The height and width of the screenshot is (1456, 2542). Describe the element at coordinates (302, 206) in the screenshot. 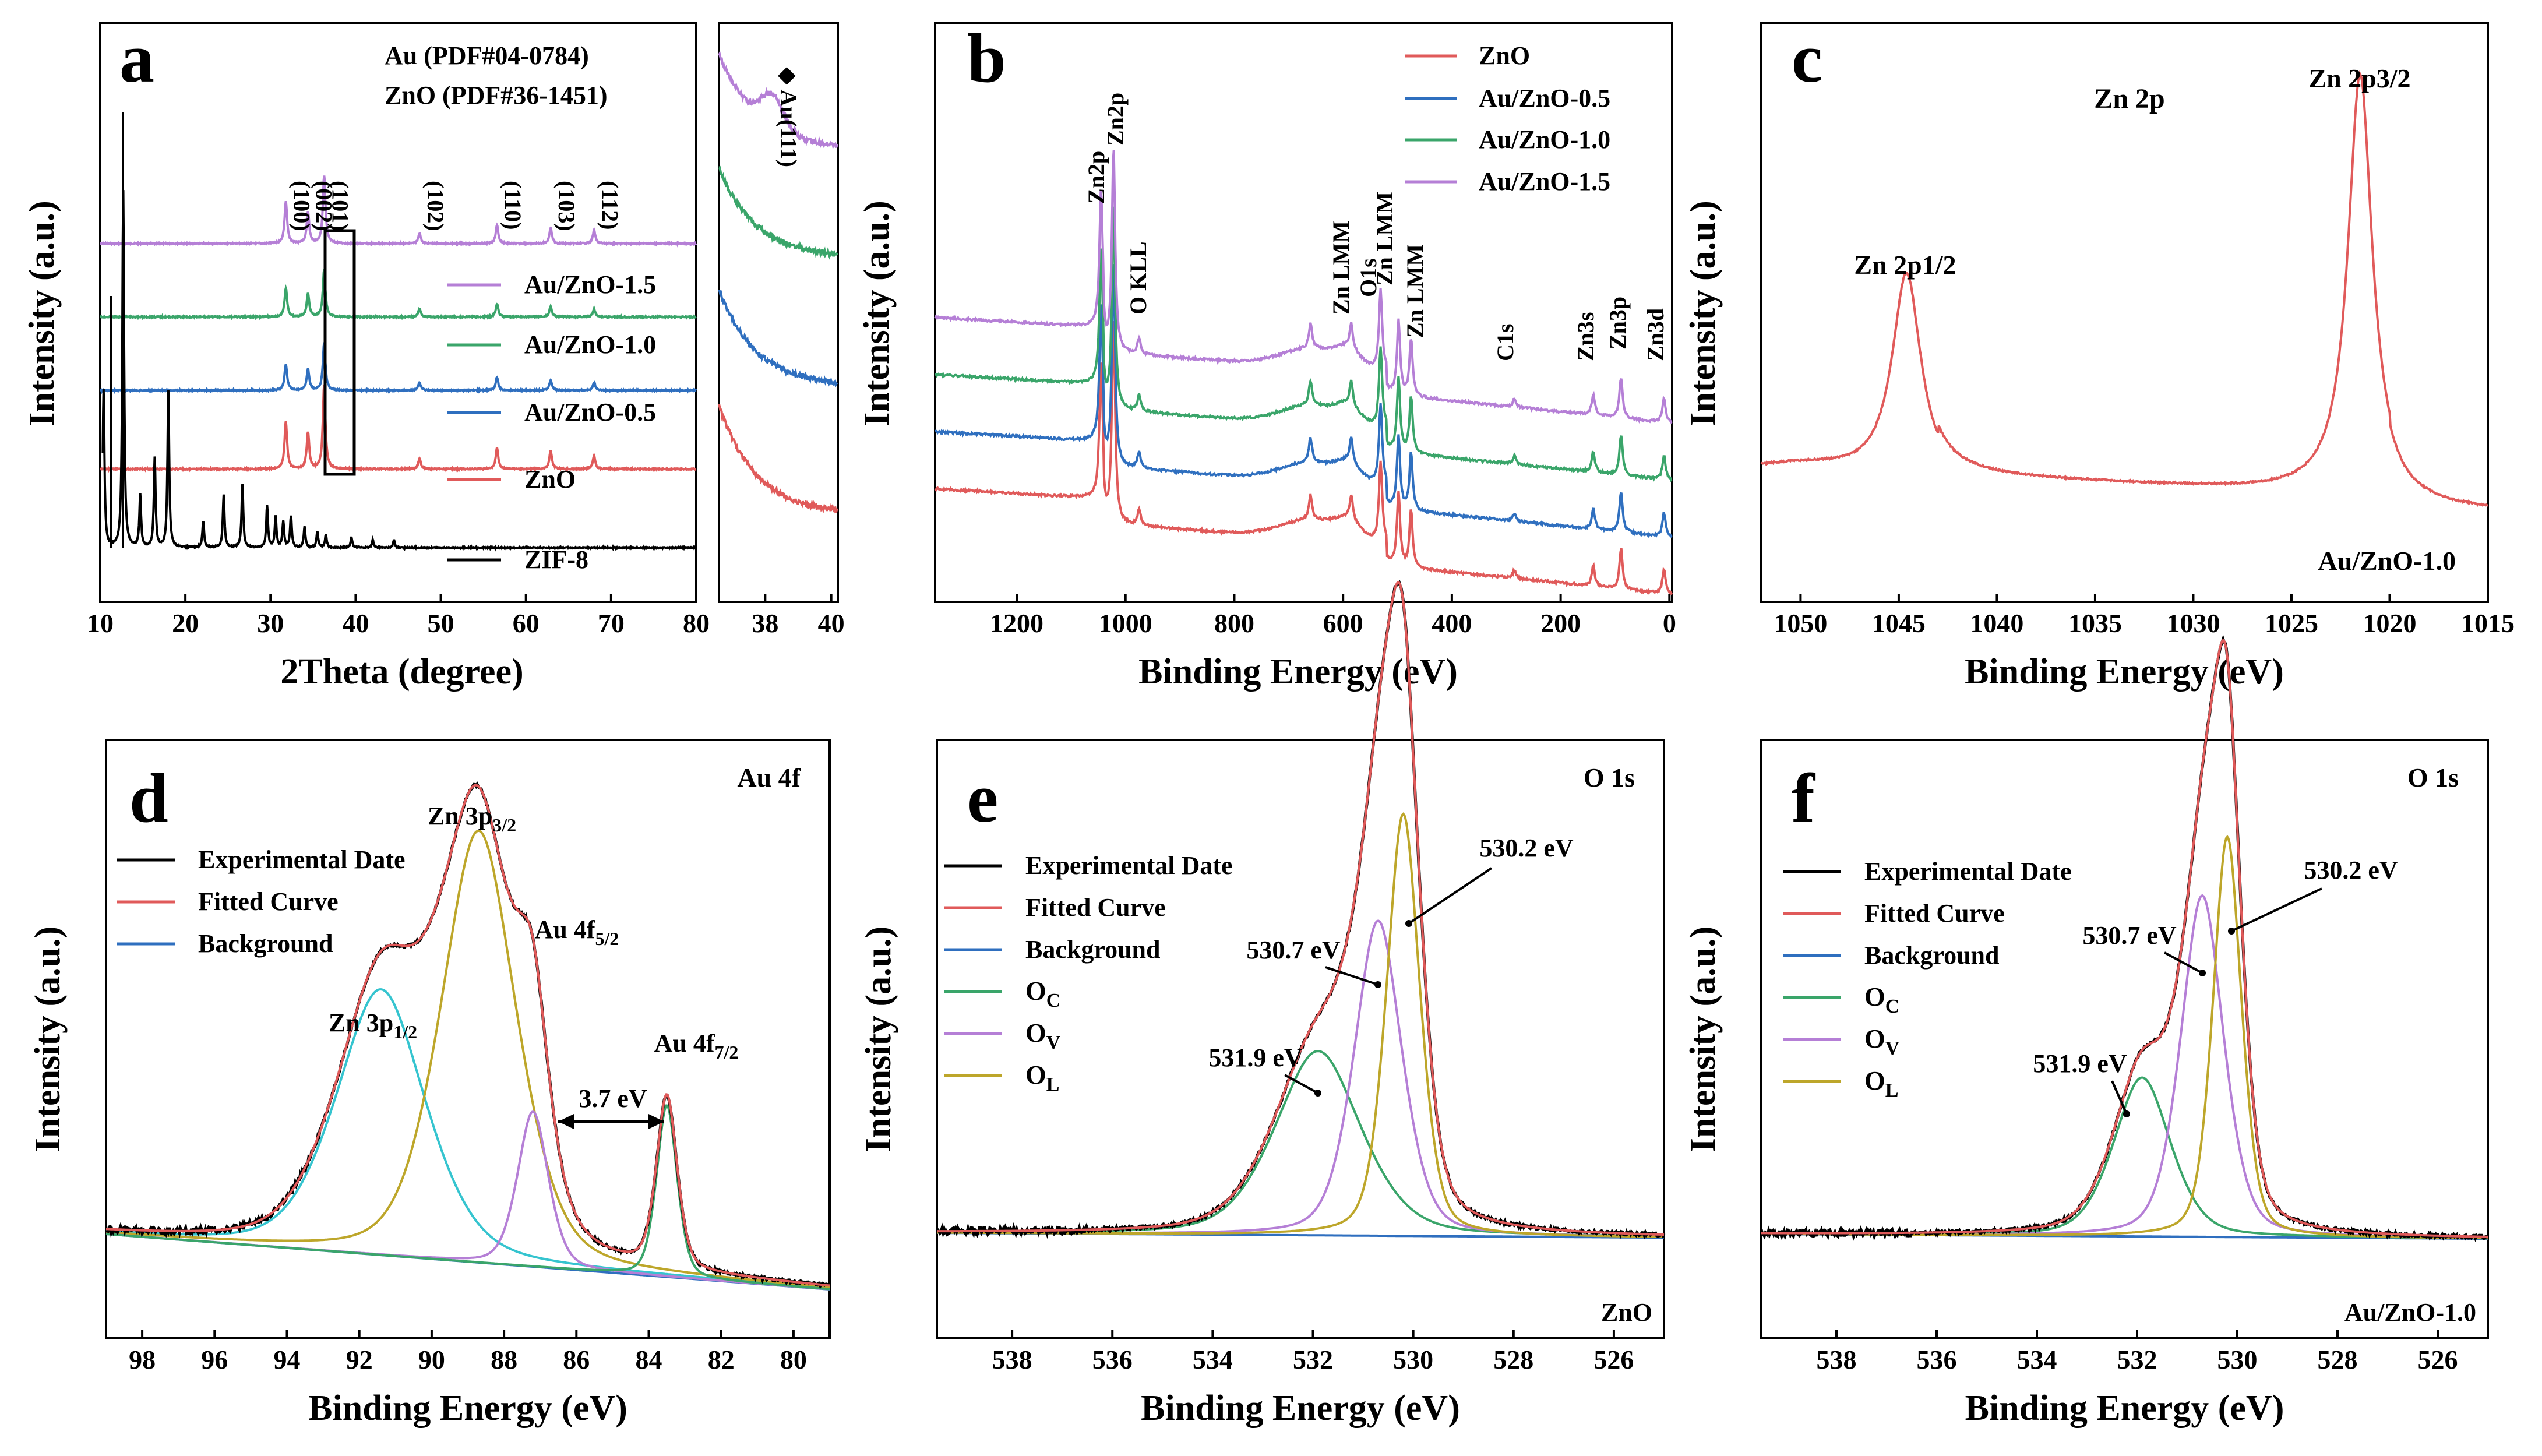

I see `peak-label: (100)` at that location.